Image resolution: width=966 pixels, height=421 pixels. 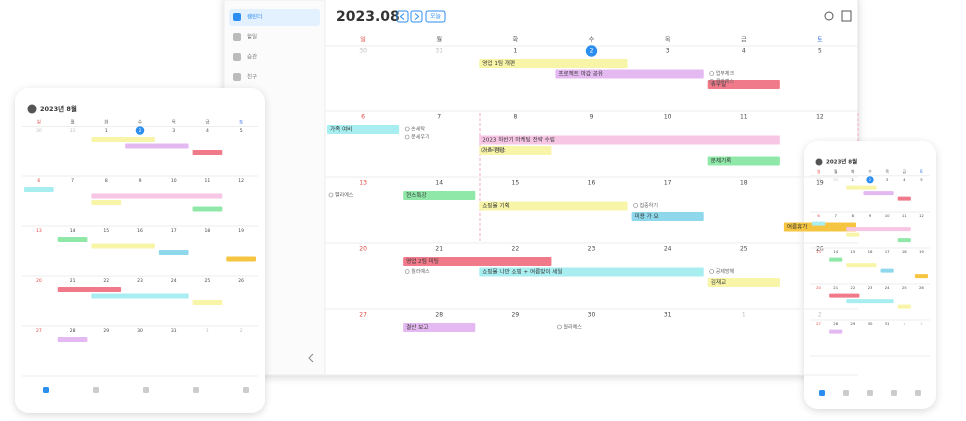 What do you see at coordinates (402, 16) in the screenshot?
I see `prev-button` at bounding box center [402, 16].